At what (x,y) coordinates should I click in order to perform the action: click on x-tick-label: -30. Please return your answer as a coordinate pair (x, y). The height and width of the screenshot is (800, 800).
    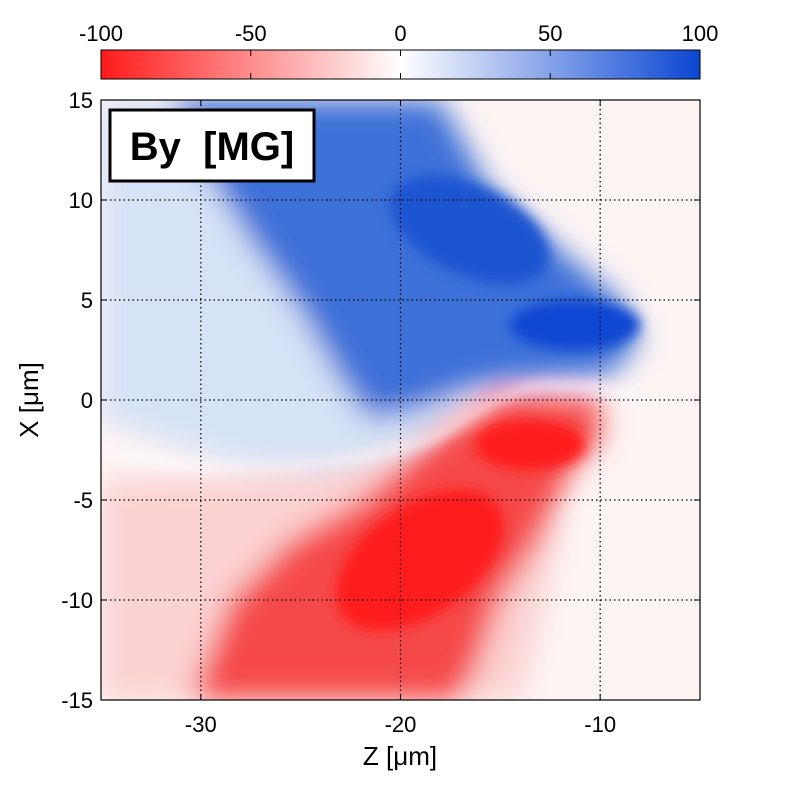
    Looking at the image, I should click on (201, 724).